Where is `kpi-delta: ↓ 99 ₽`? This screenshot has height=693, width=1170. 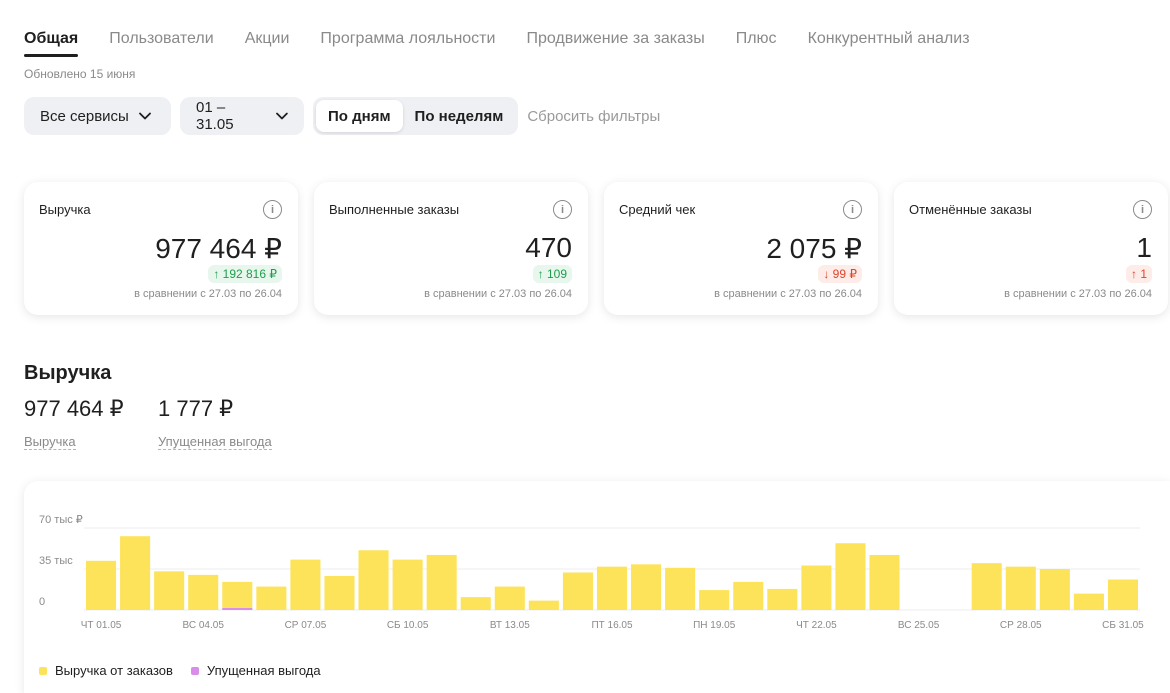
kpi-delta: ↓ 99 ₽ is located at coordinates (840, 274).